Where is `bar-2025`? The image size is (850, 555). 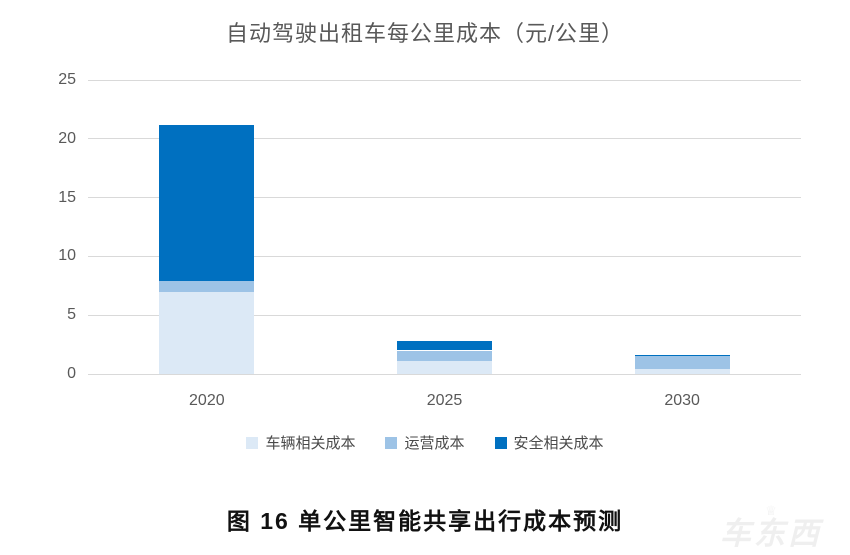
bar-2025 is located at coordinates (444, 227).